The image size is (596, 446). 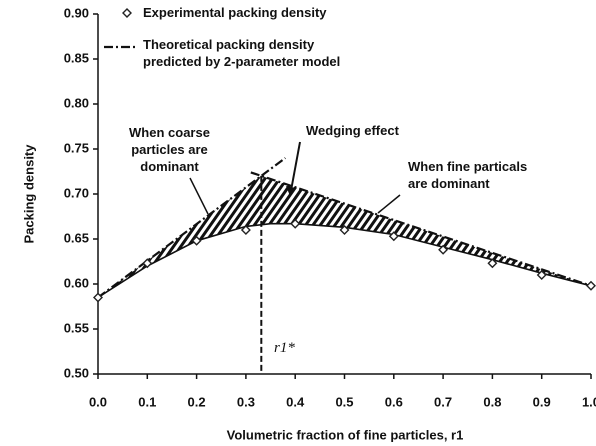 I want to click on annotation: When coarse particles are dominant, so click(x=169, y=149).